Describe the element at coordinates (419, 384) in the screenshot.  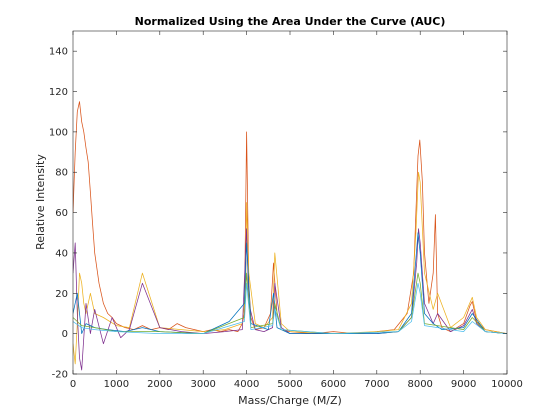
I see `x-tick-label: 8000` at that location.